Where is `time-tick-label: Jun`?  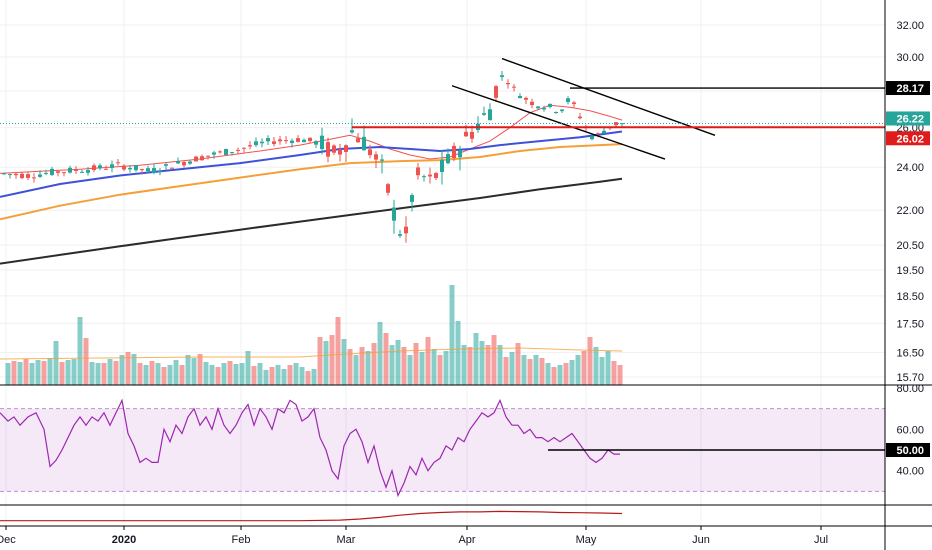
time-tick-label: Jun is located at coordinates (701, 540).